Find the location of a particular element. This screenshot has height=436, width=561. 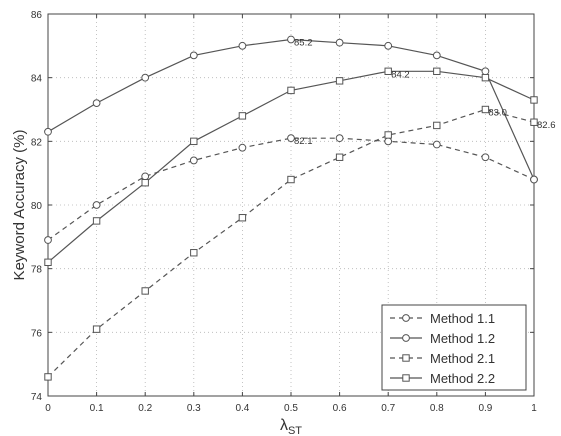

x-tick-label: 0 is located at coordinates (48, 408).